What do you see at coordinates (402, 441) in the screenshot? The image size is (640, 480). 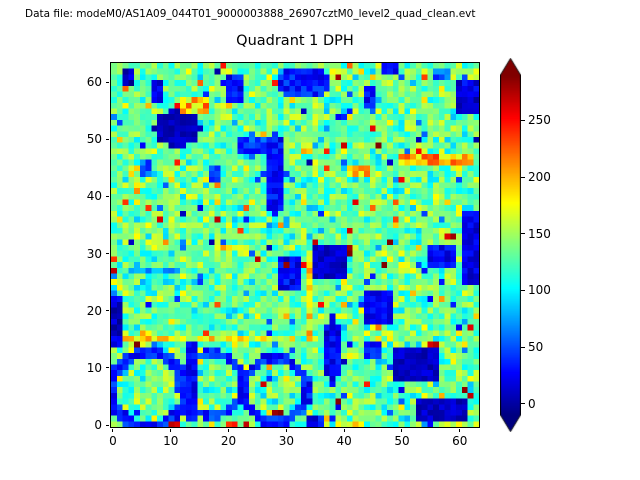 I see `x-tick-label: 50` at bounding box center [402, 441].